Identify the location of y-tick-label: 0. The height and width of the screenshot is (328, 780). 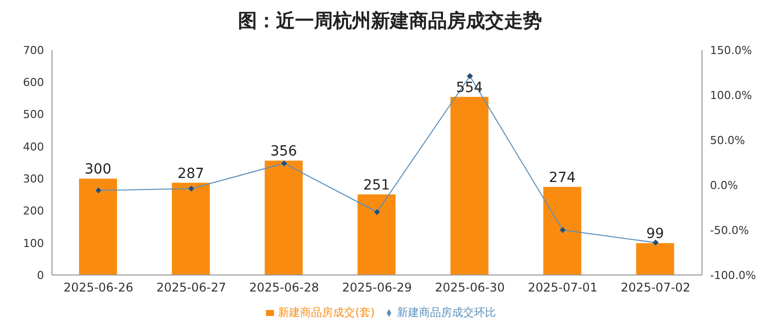
(40, 275).